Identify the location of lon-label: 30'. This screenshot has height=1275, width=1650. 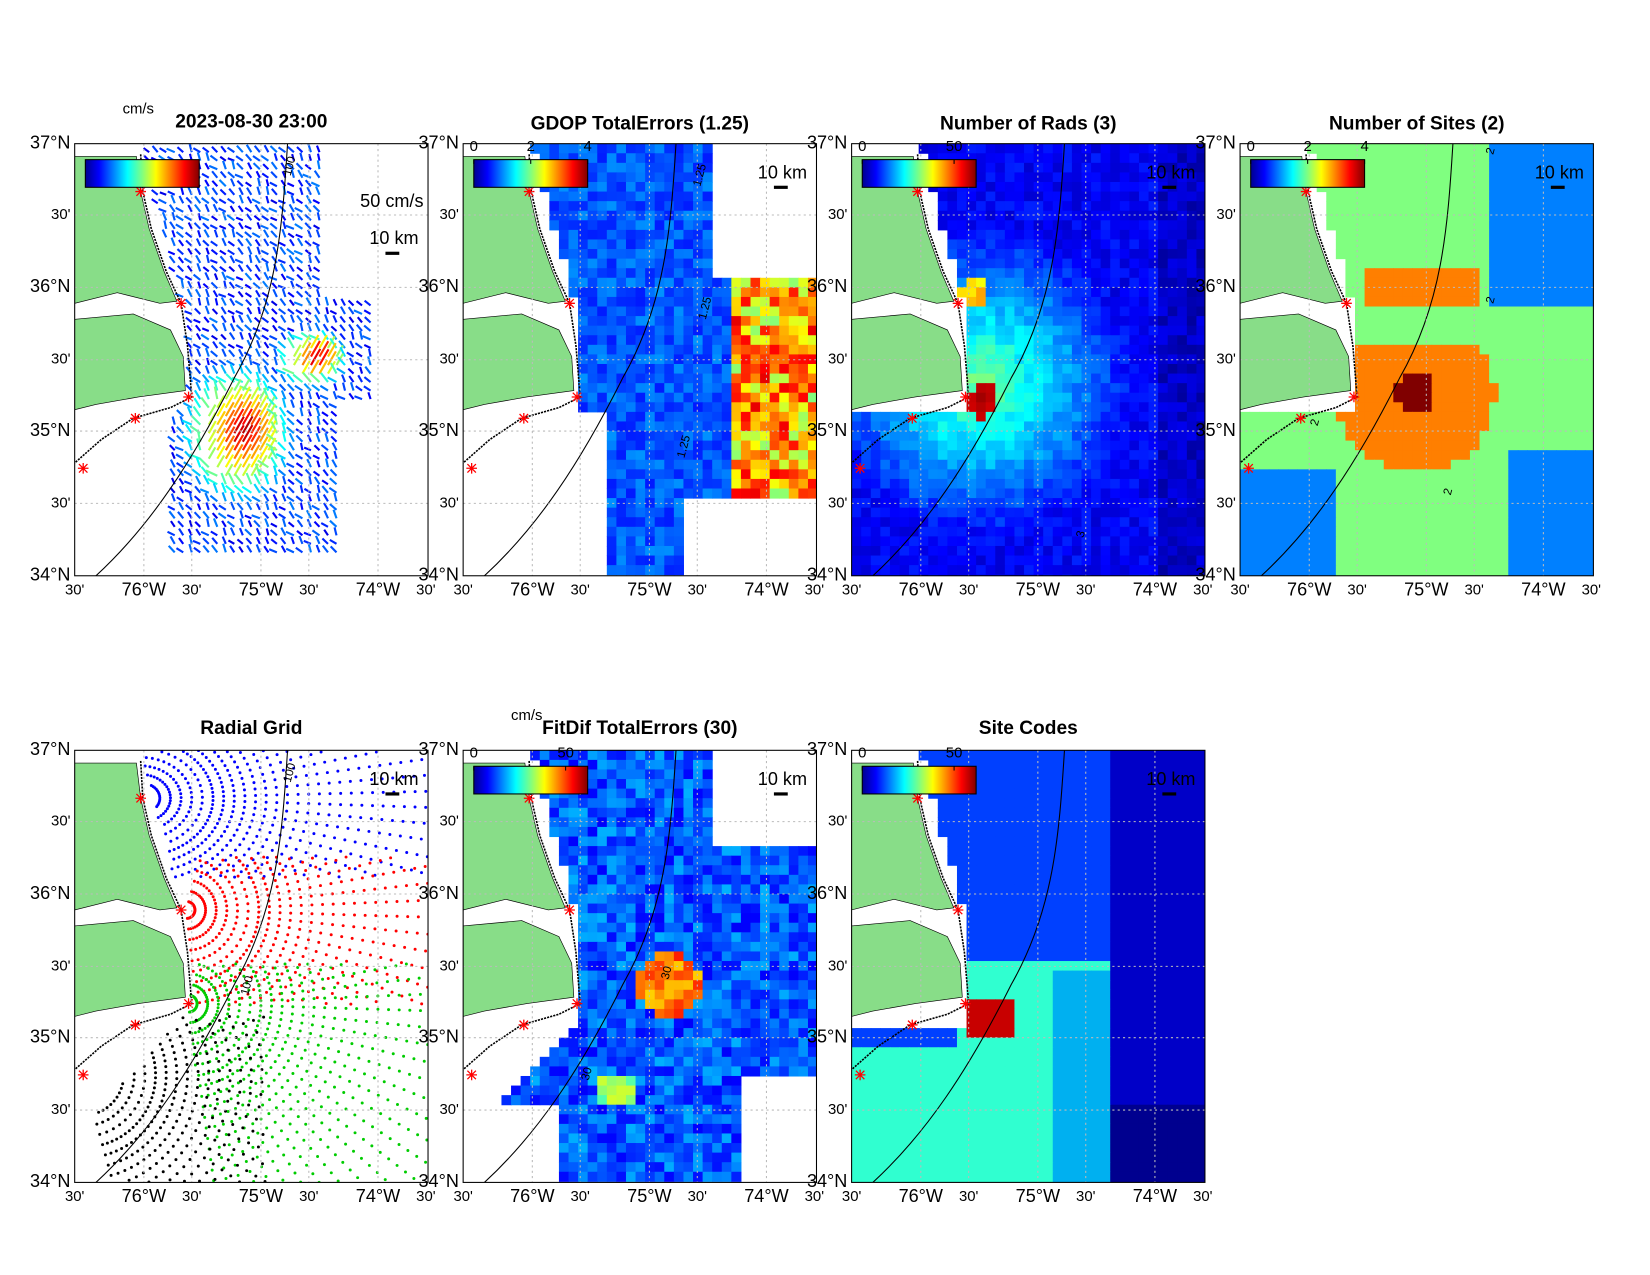
(698, 591).